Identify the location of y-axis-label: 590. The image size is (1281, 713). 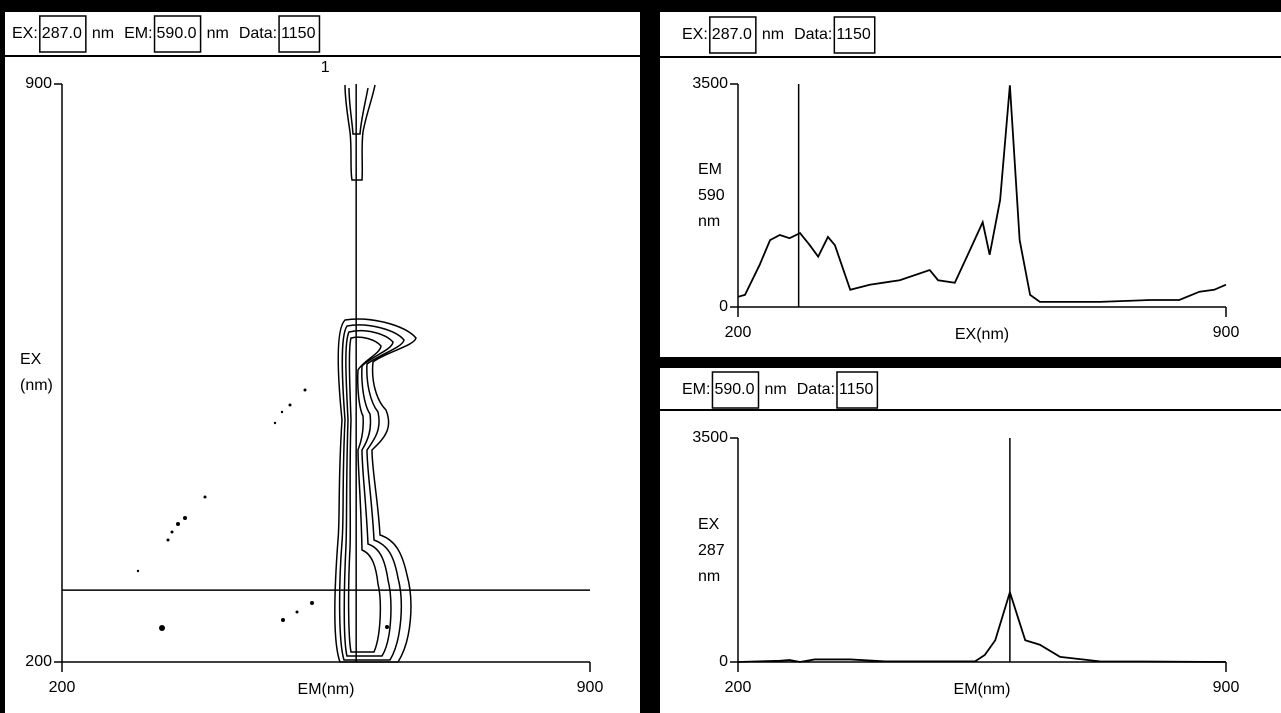
(711, 195).